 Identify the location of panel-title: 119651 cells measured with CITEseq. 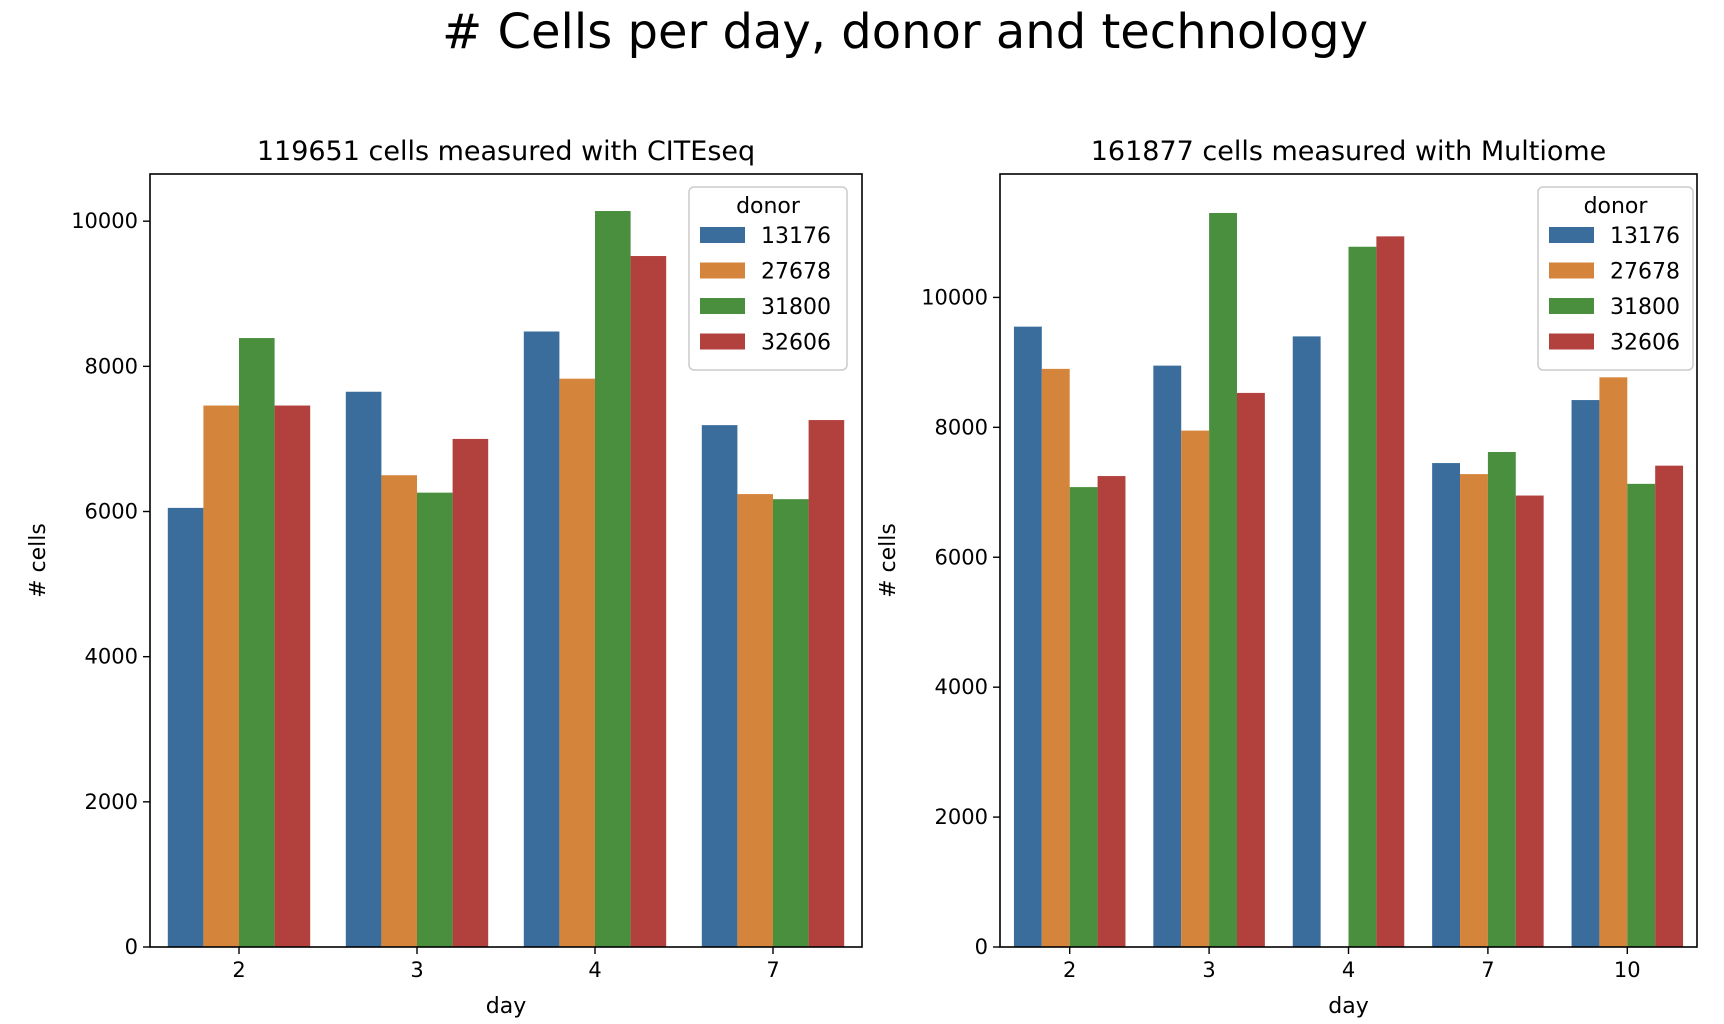
(506, 151).